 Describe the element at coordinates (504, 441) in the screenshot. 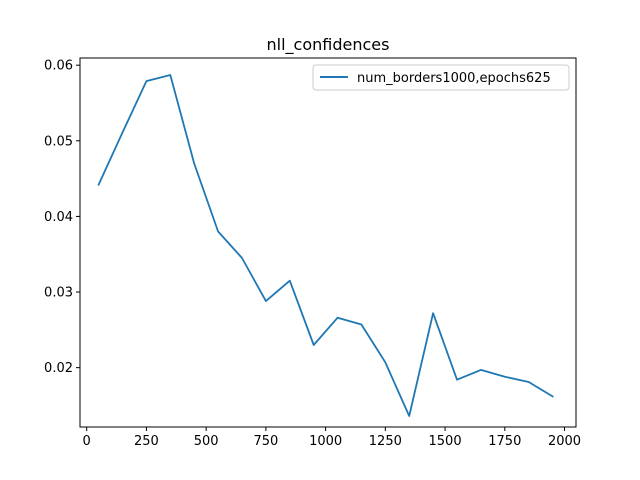

I see `x-tick-label: 1750` at that location.